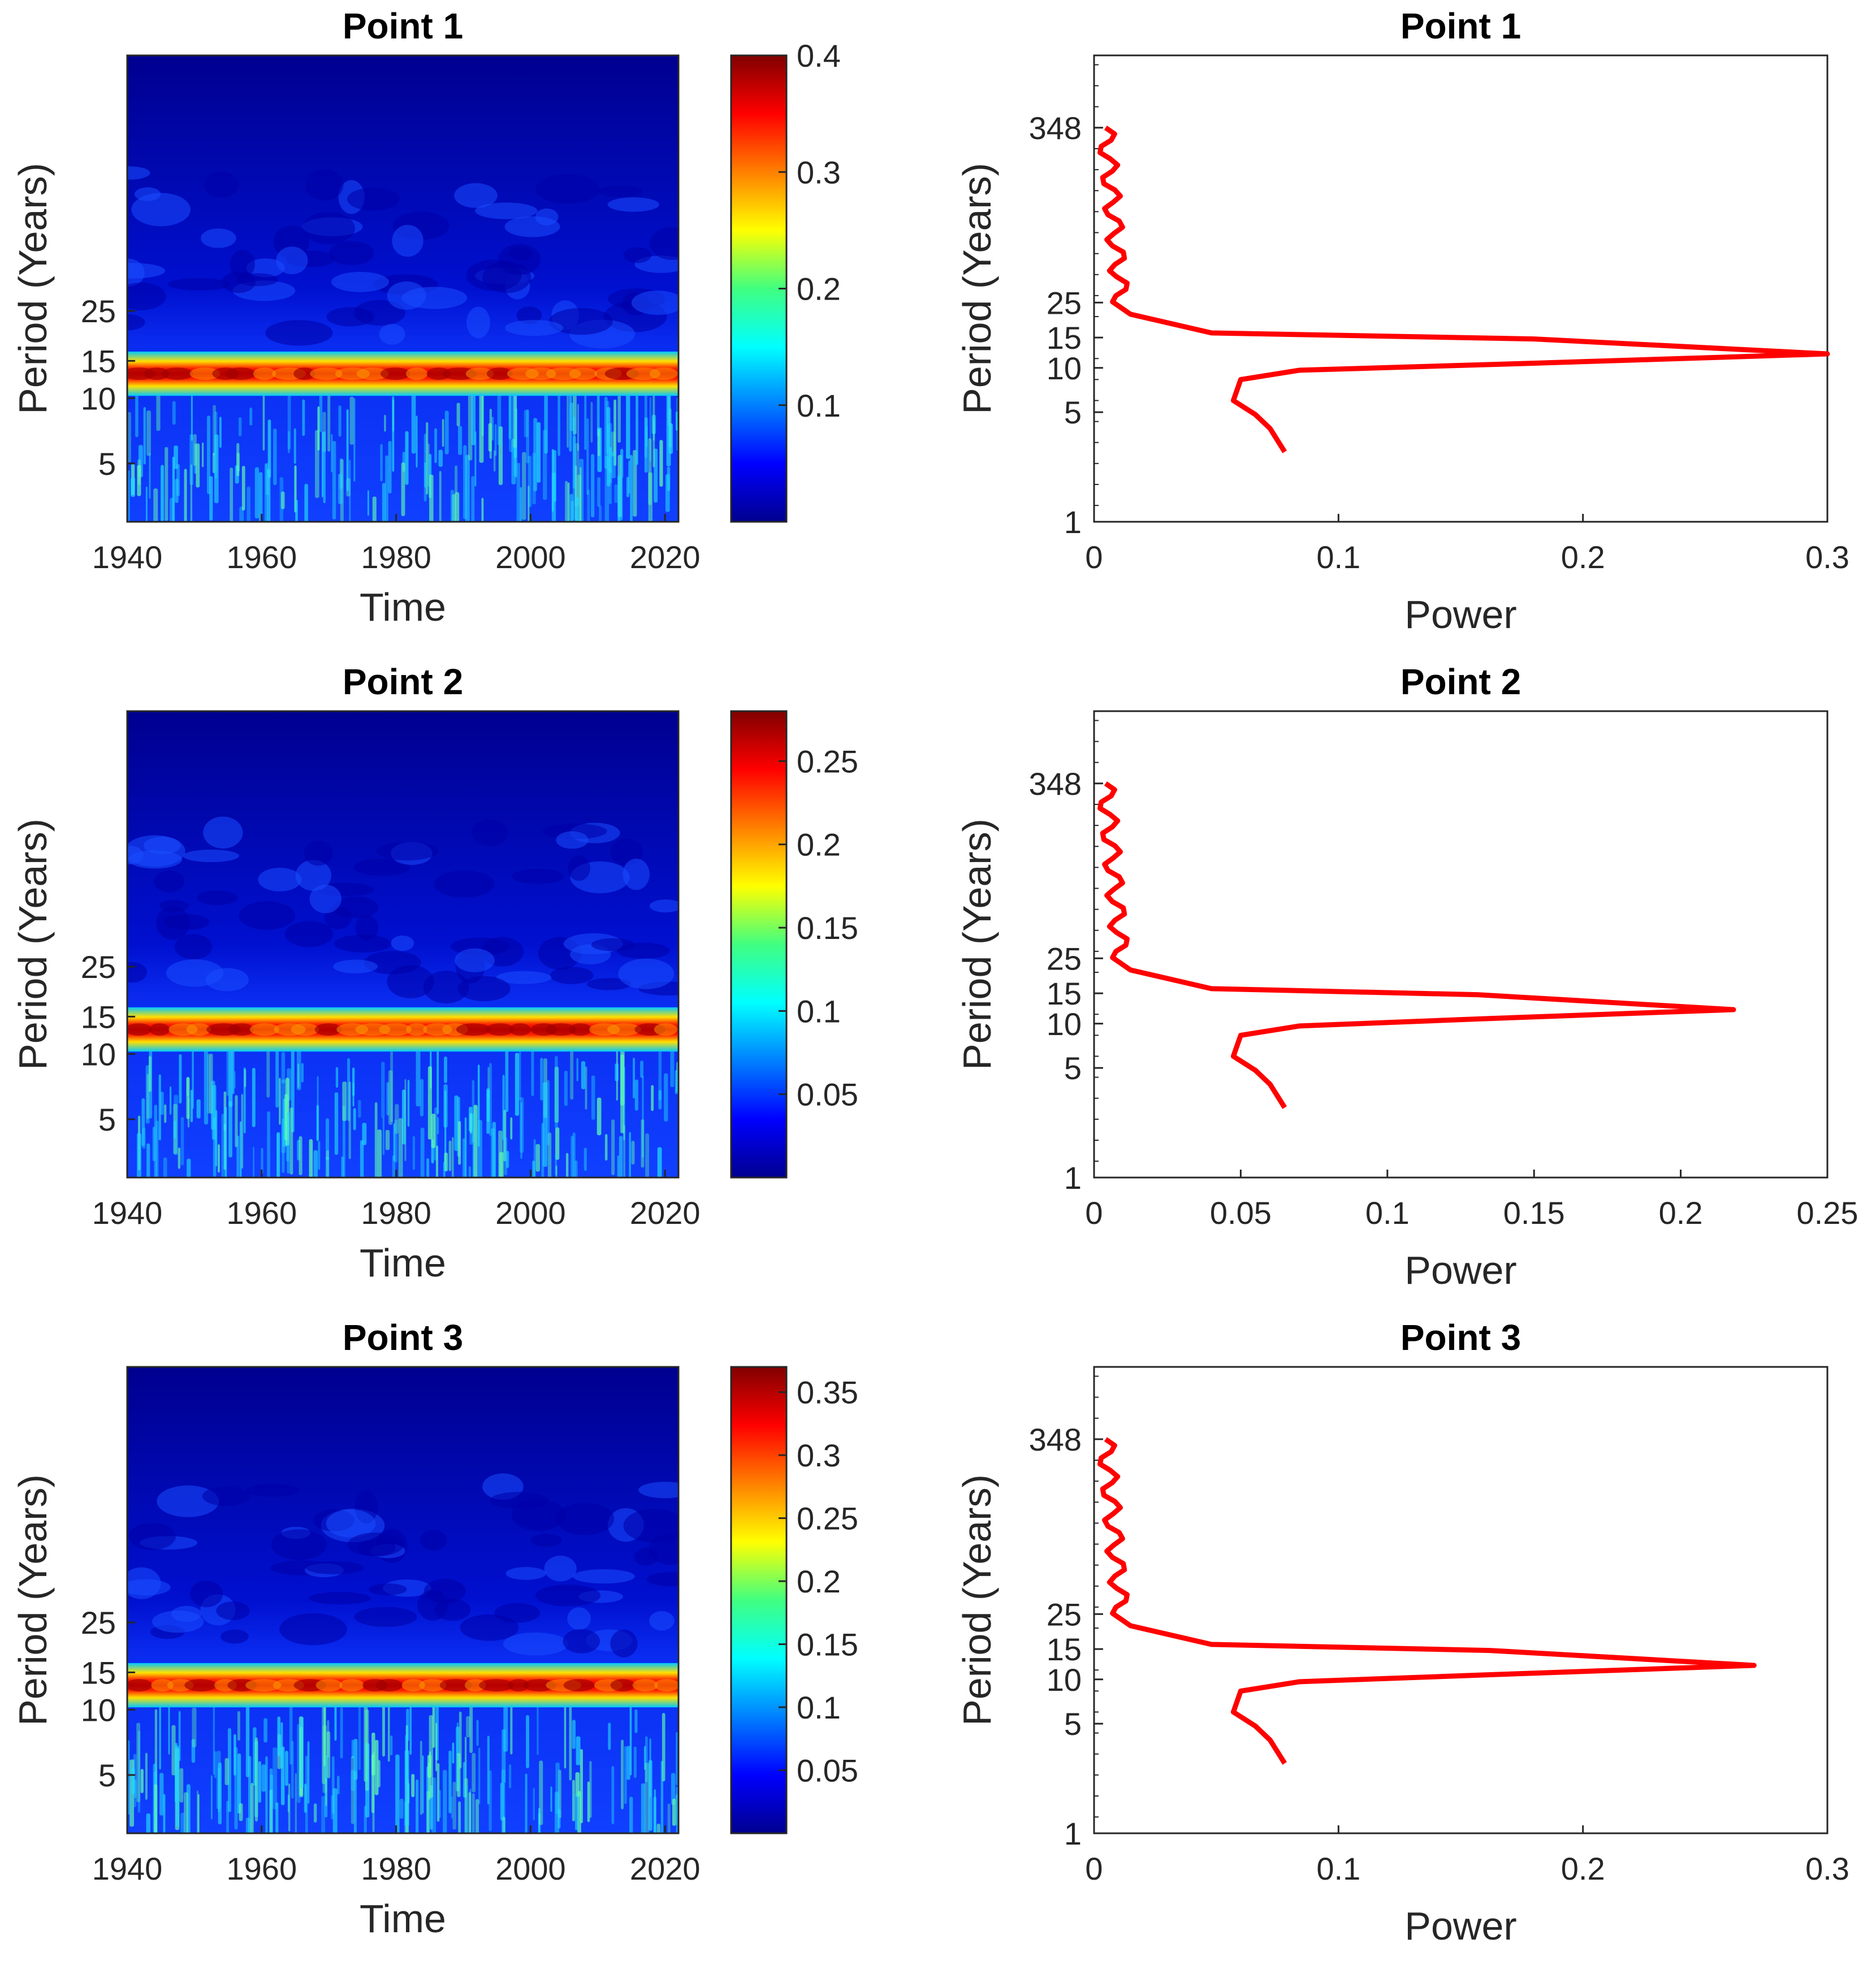 The height and width of the screenshot is (1965, 1876). I want to click on x-axis-label: Power, so click(1460, 614).